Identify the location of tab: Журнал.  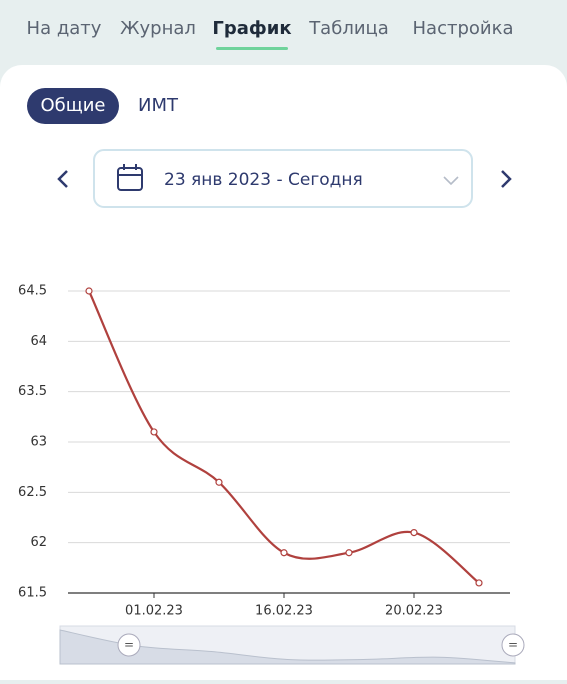
(158, 28).